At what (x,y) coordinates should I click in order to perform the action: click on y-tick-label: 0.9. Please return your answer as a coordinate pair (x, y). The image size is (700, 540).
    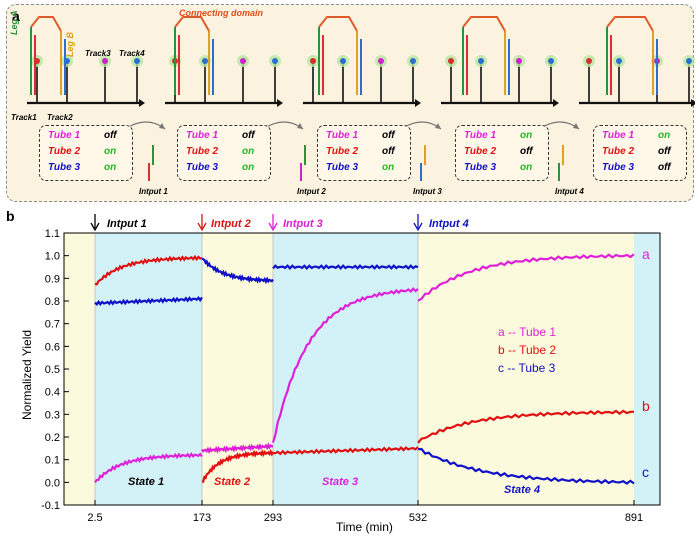
    Looking at the image, I should click on (52, 279).